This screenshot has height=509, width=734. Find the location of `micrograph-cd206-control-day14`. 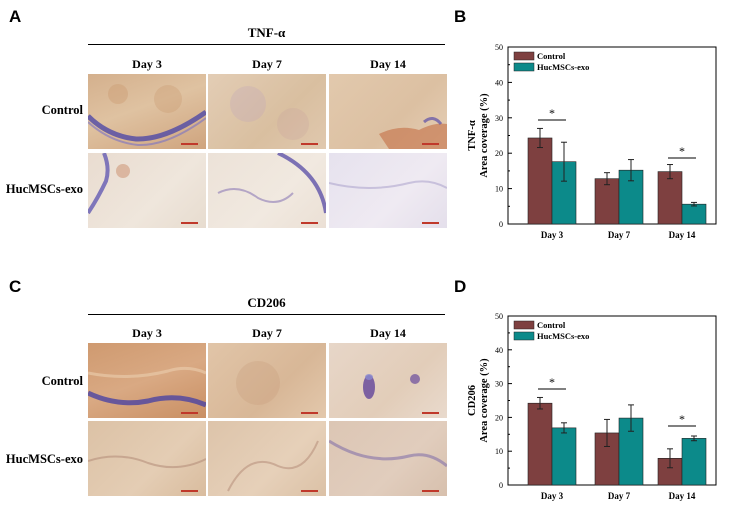

micrograph-cd206-control-day14 is located at coordinates (388, 380).